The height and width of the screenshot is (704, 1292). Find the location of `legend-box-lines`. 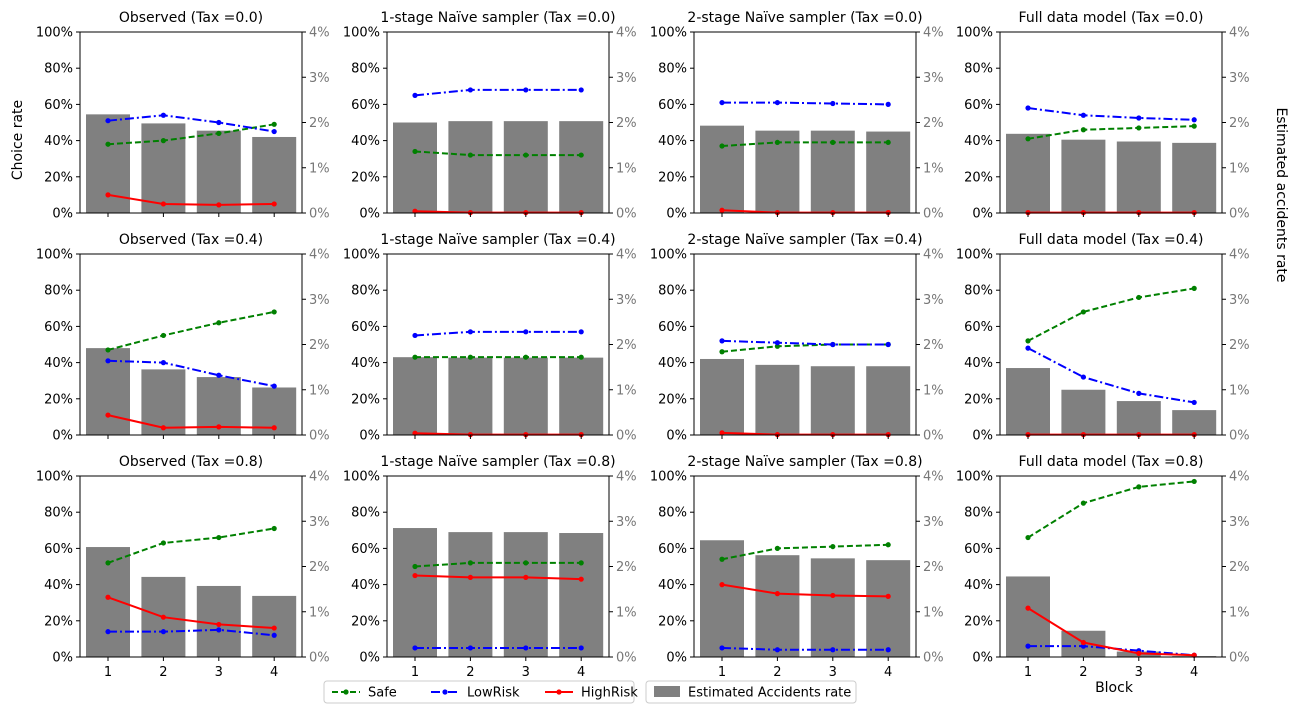

legend-box-lines is located at coordinates (479, 692).